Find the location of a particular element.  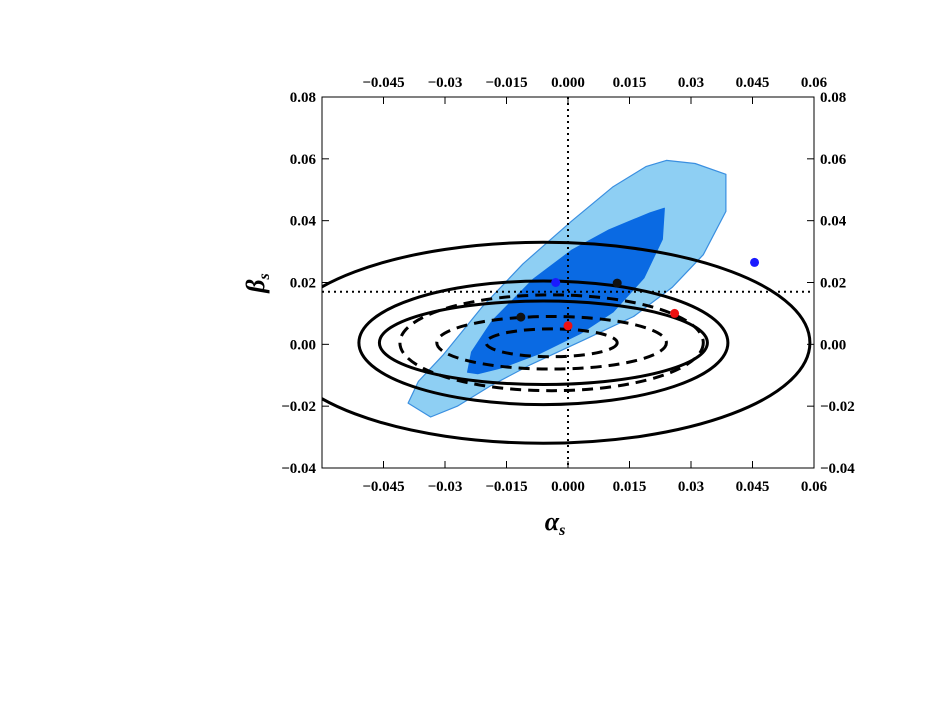

y-tick-label-left: 0.08 is located at coordinates (303, 98).